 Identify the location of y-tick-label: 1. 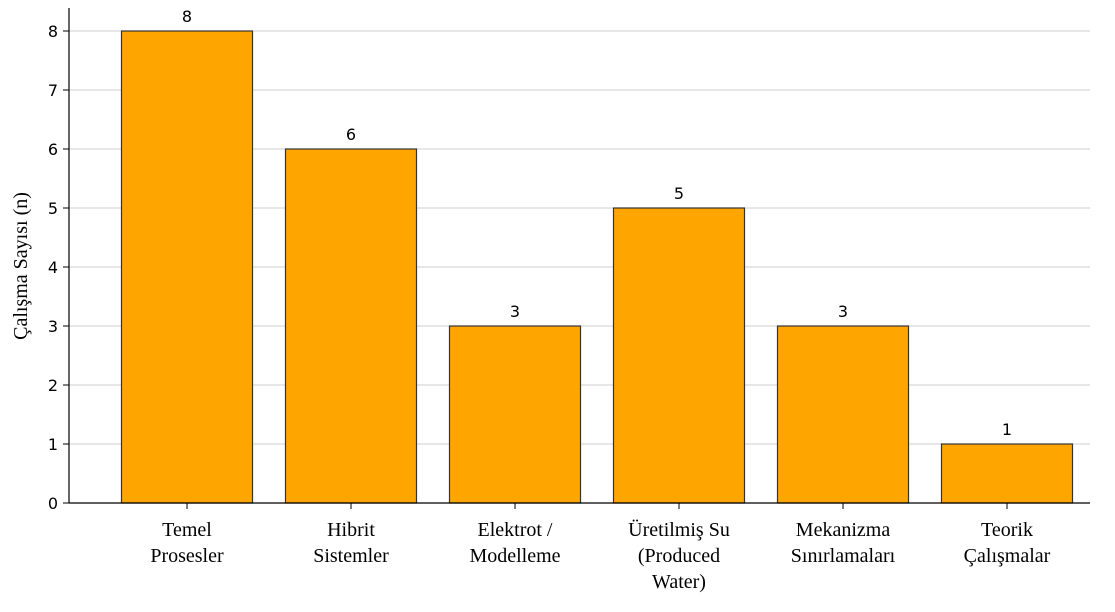
(53, 444).